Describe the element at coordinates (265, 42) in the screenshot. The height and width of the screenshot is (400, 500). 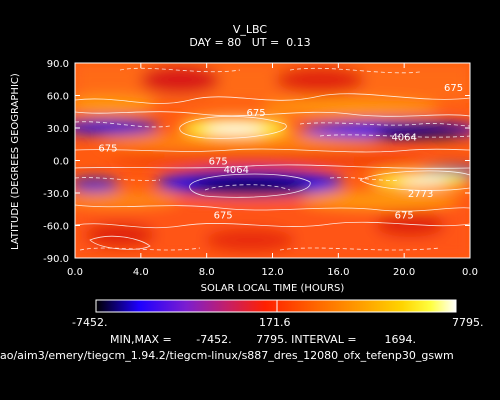
I see `ut-label: UT =` at that location.